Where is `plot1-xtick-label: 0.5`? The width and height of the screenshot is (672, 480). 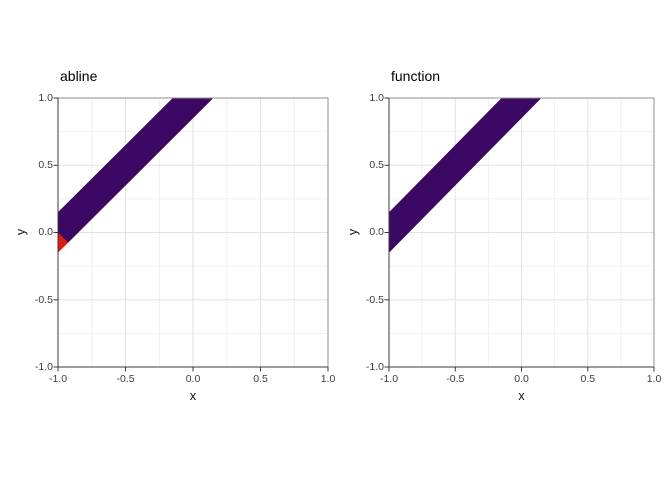 plot1-xtick-label: 0.5 is located at coordinates (260, 379).